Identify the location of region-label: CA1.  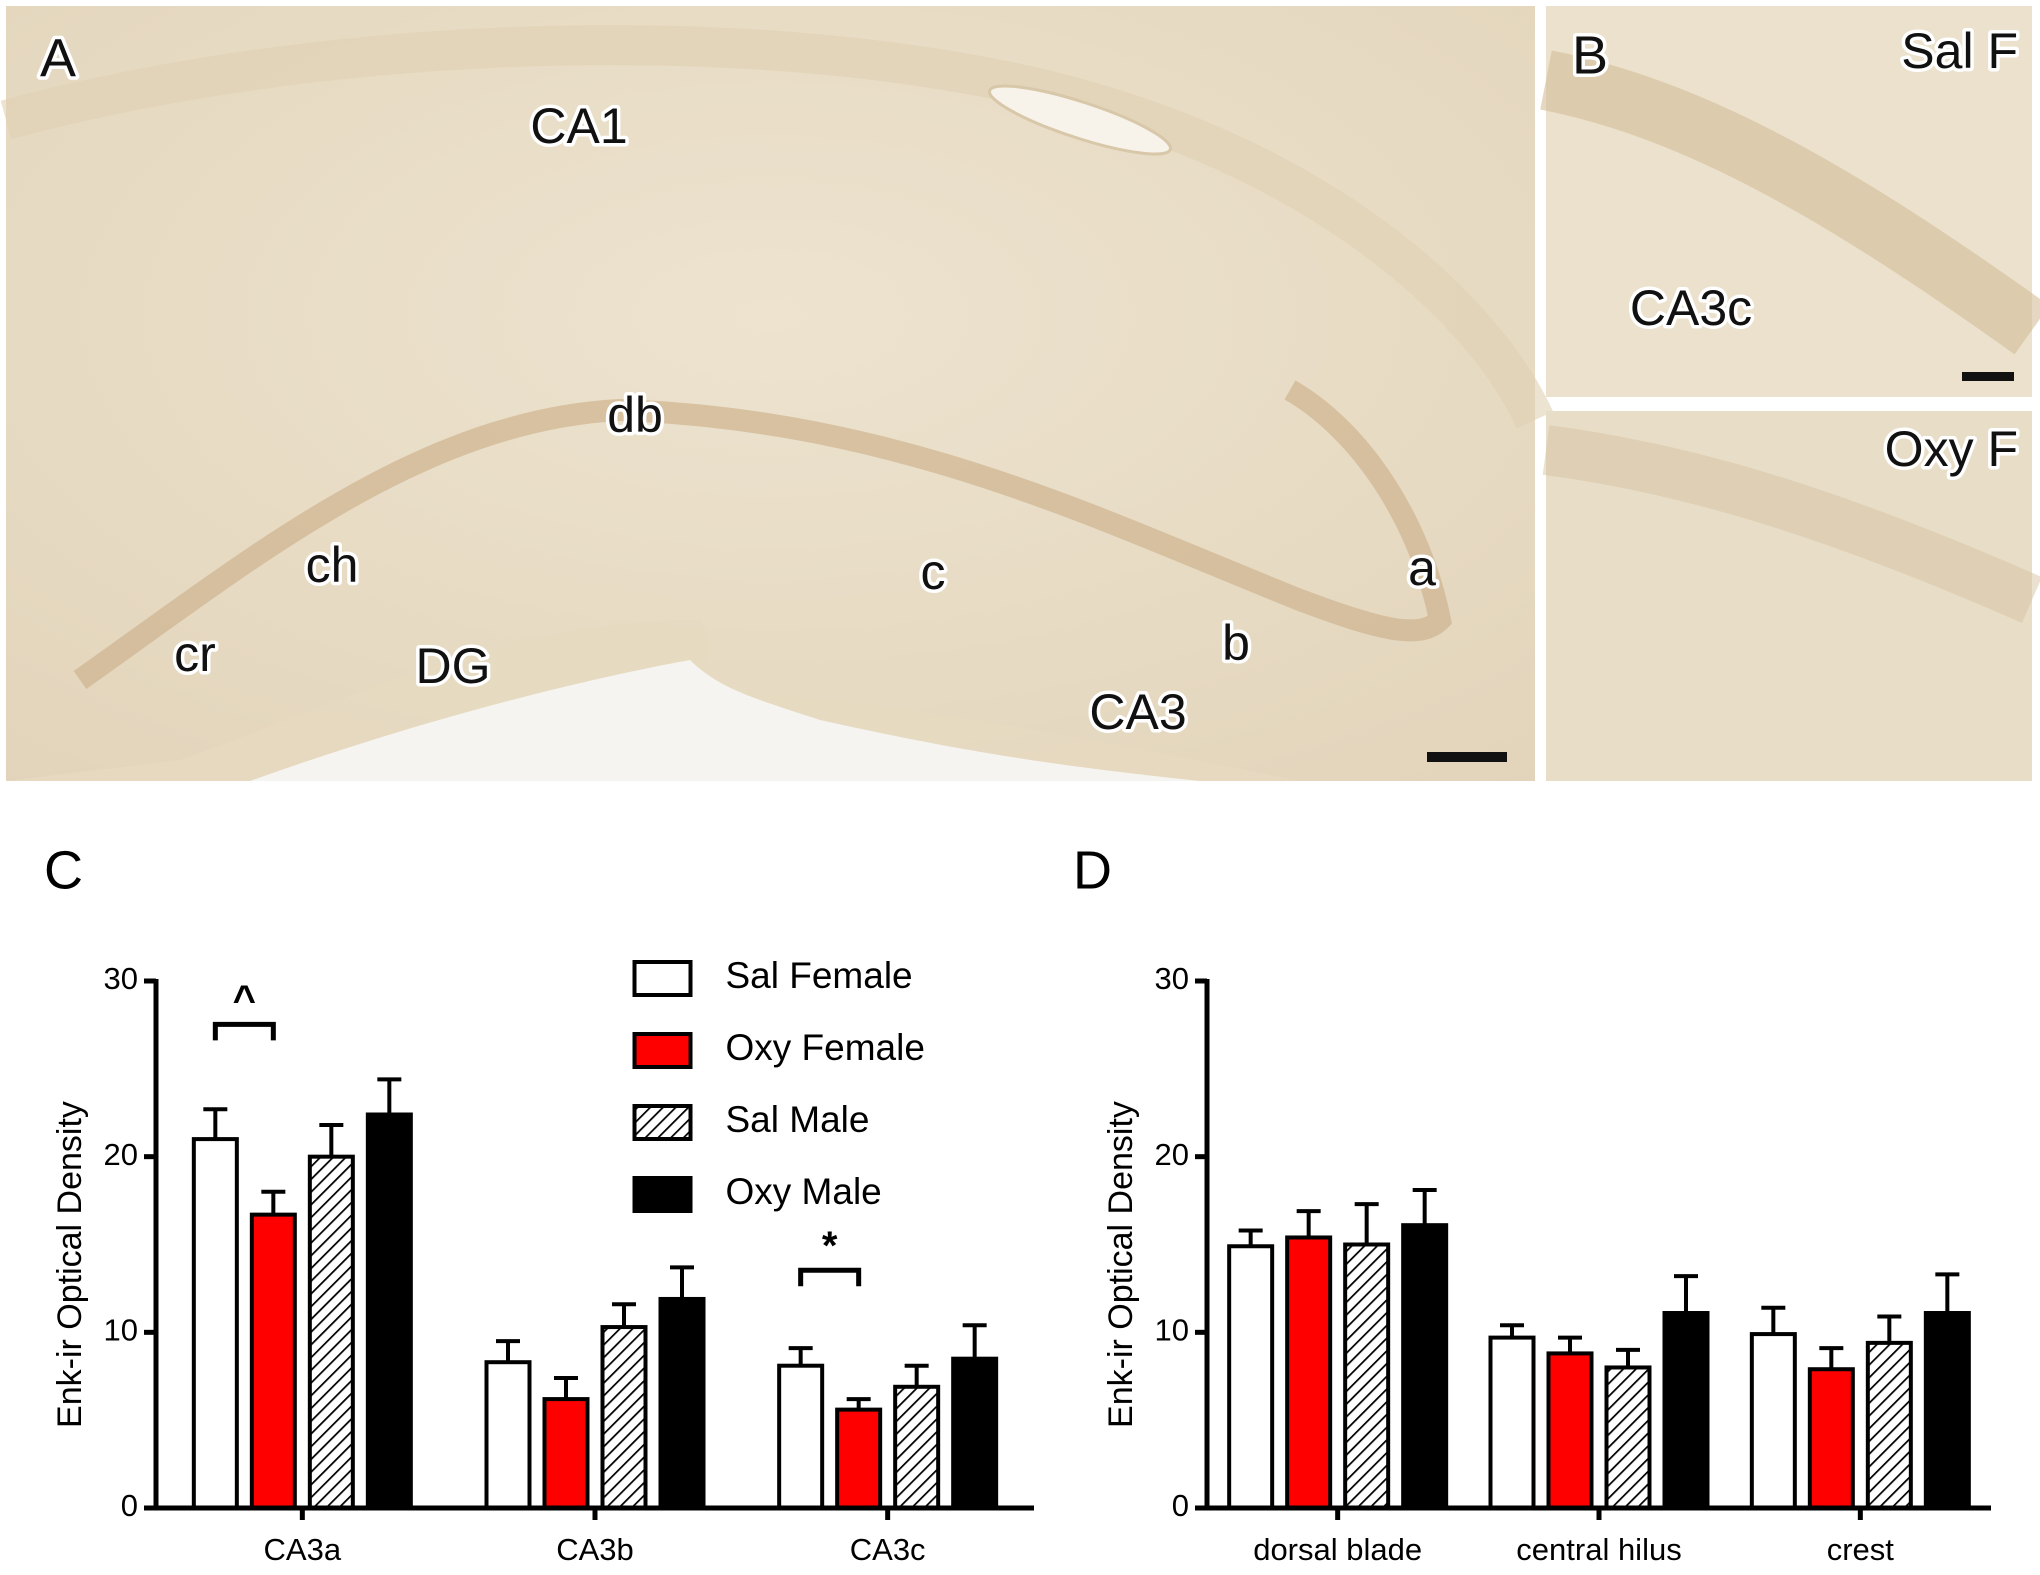
(578, 126).